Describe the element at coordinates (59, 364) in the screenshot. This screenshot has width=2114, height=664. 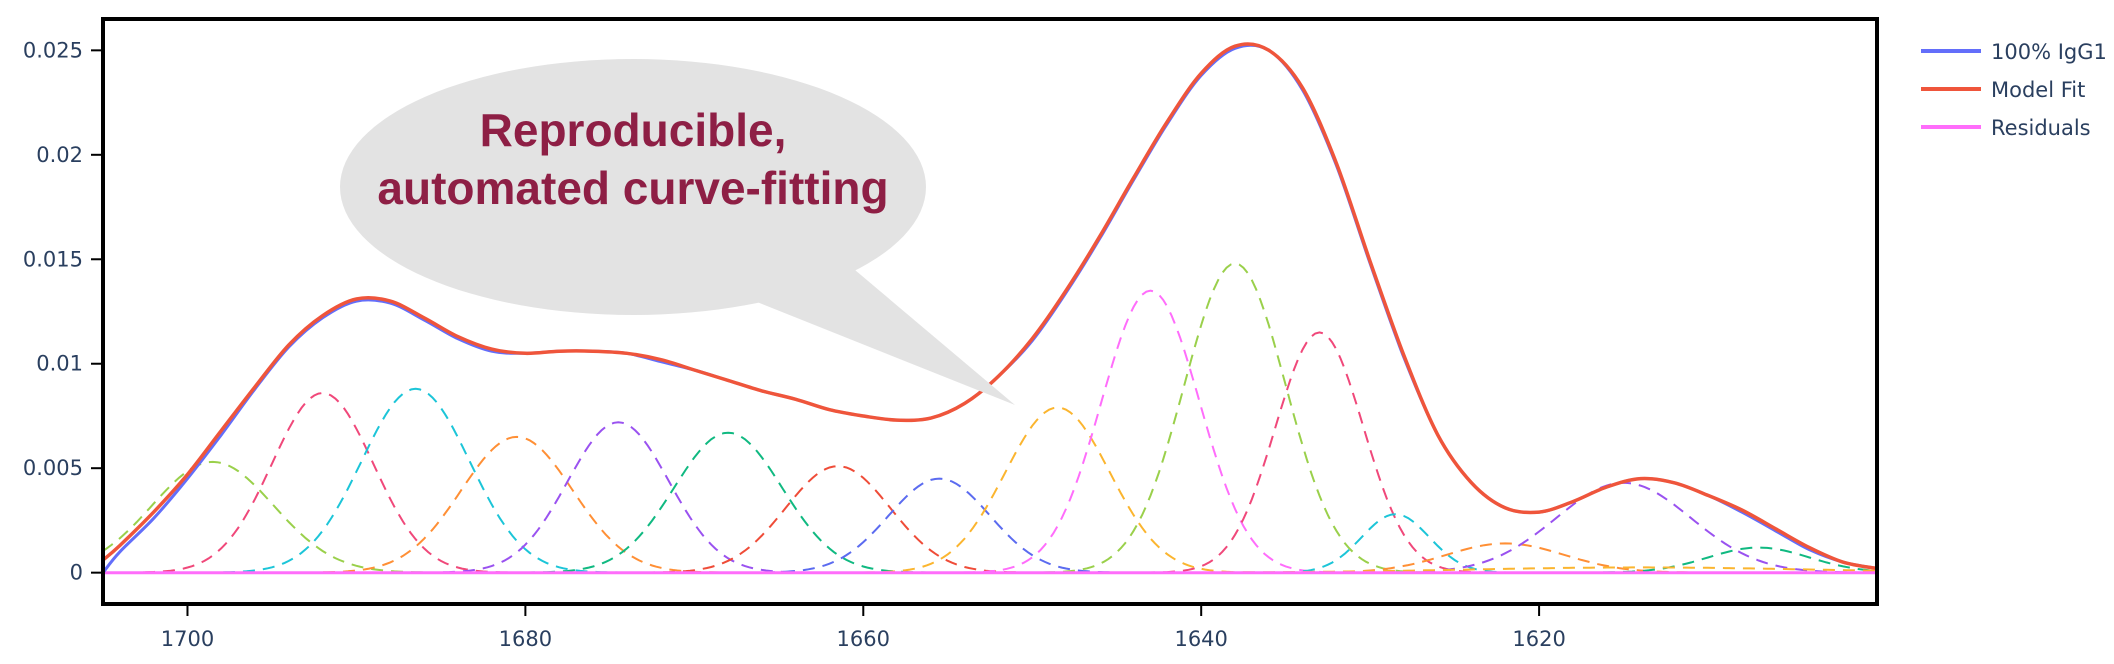
I see `y-tick-label: 0.01` at that location.